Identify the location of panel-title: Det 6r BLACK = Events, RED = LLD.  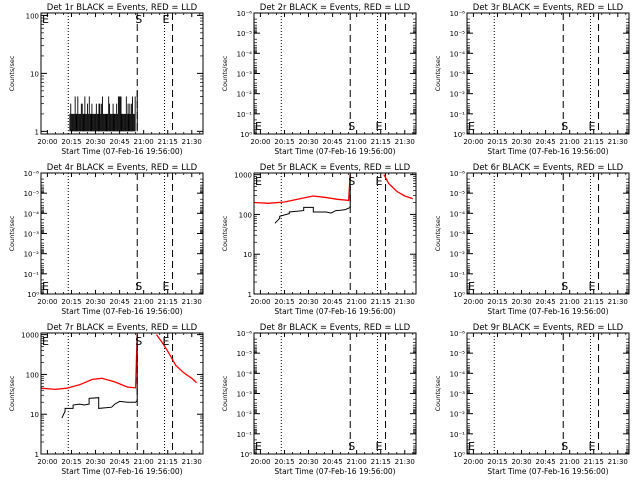
(548, 168).